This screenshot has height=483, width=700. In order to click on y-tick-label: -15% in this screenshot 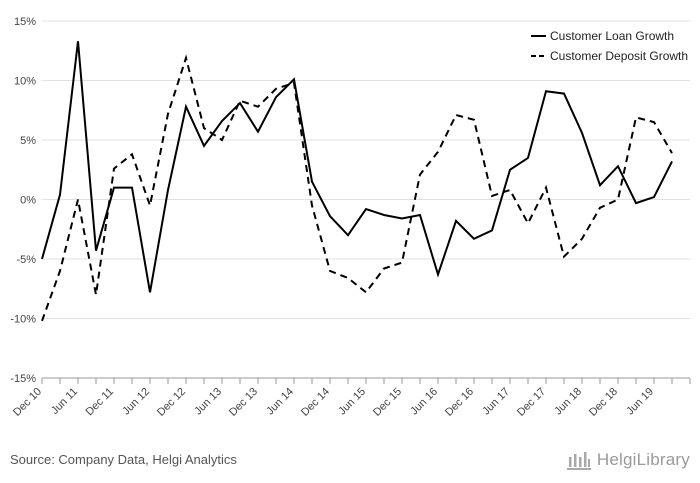, I will do `click(23, 379)`.